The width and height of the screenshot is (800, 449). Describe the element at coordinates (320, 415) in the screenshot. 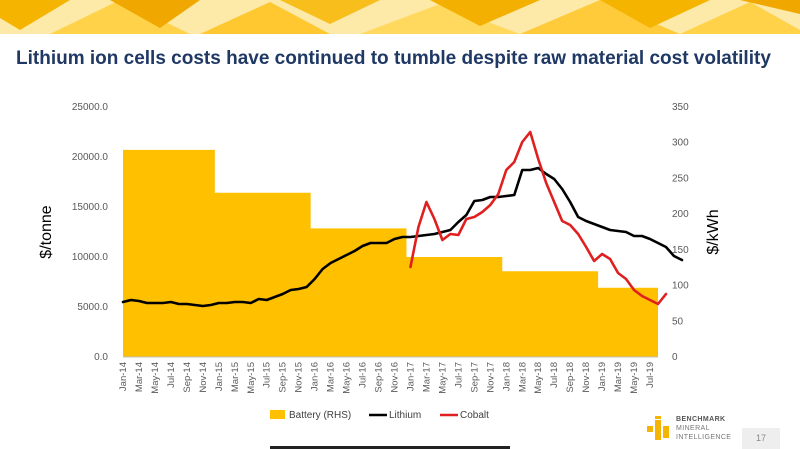

I see `legend-label-battery: Battery (RHS)` at that location.